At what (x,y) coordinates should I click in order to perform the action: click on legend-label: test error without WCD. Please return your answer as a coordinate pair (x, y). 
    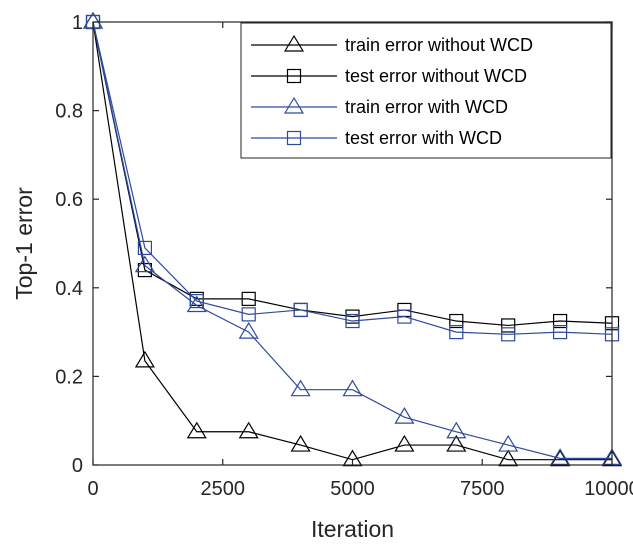
    Looking at the image, I should click on (436, 76).